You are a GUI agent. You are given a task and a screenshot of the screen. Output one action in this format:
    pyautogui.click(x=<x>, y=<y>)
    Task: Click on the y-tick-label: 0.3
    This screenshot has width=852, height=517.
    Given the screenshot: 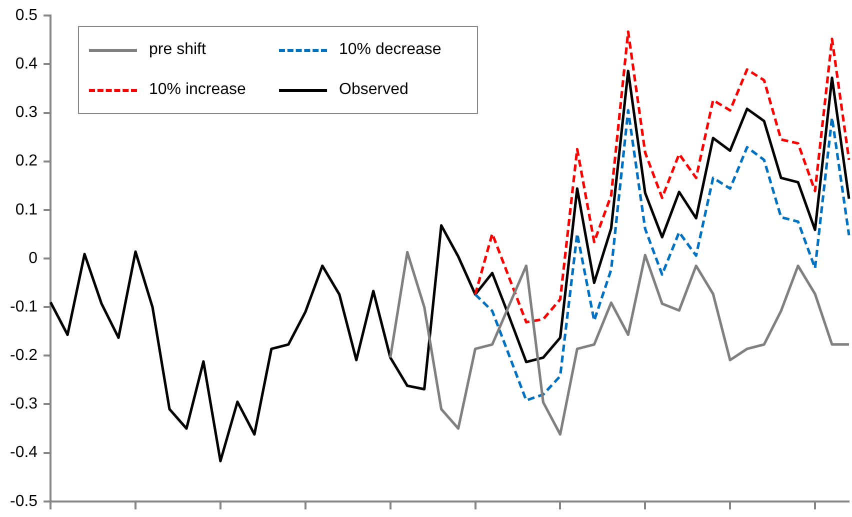 What is the action you would take?
    pyautogui.click(x=26, y=113)
    